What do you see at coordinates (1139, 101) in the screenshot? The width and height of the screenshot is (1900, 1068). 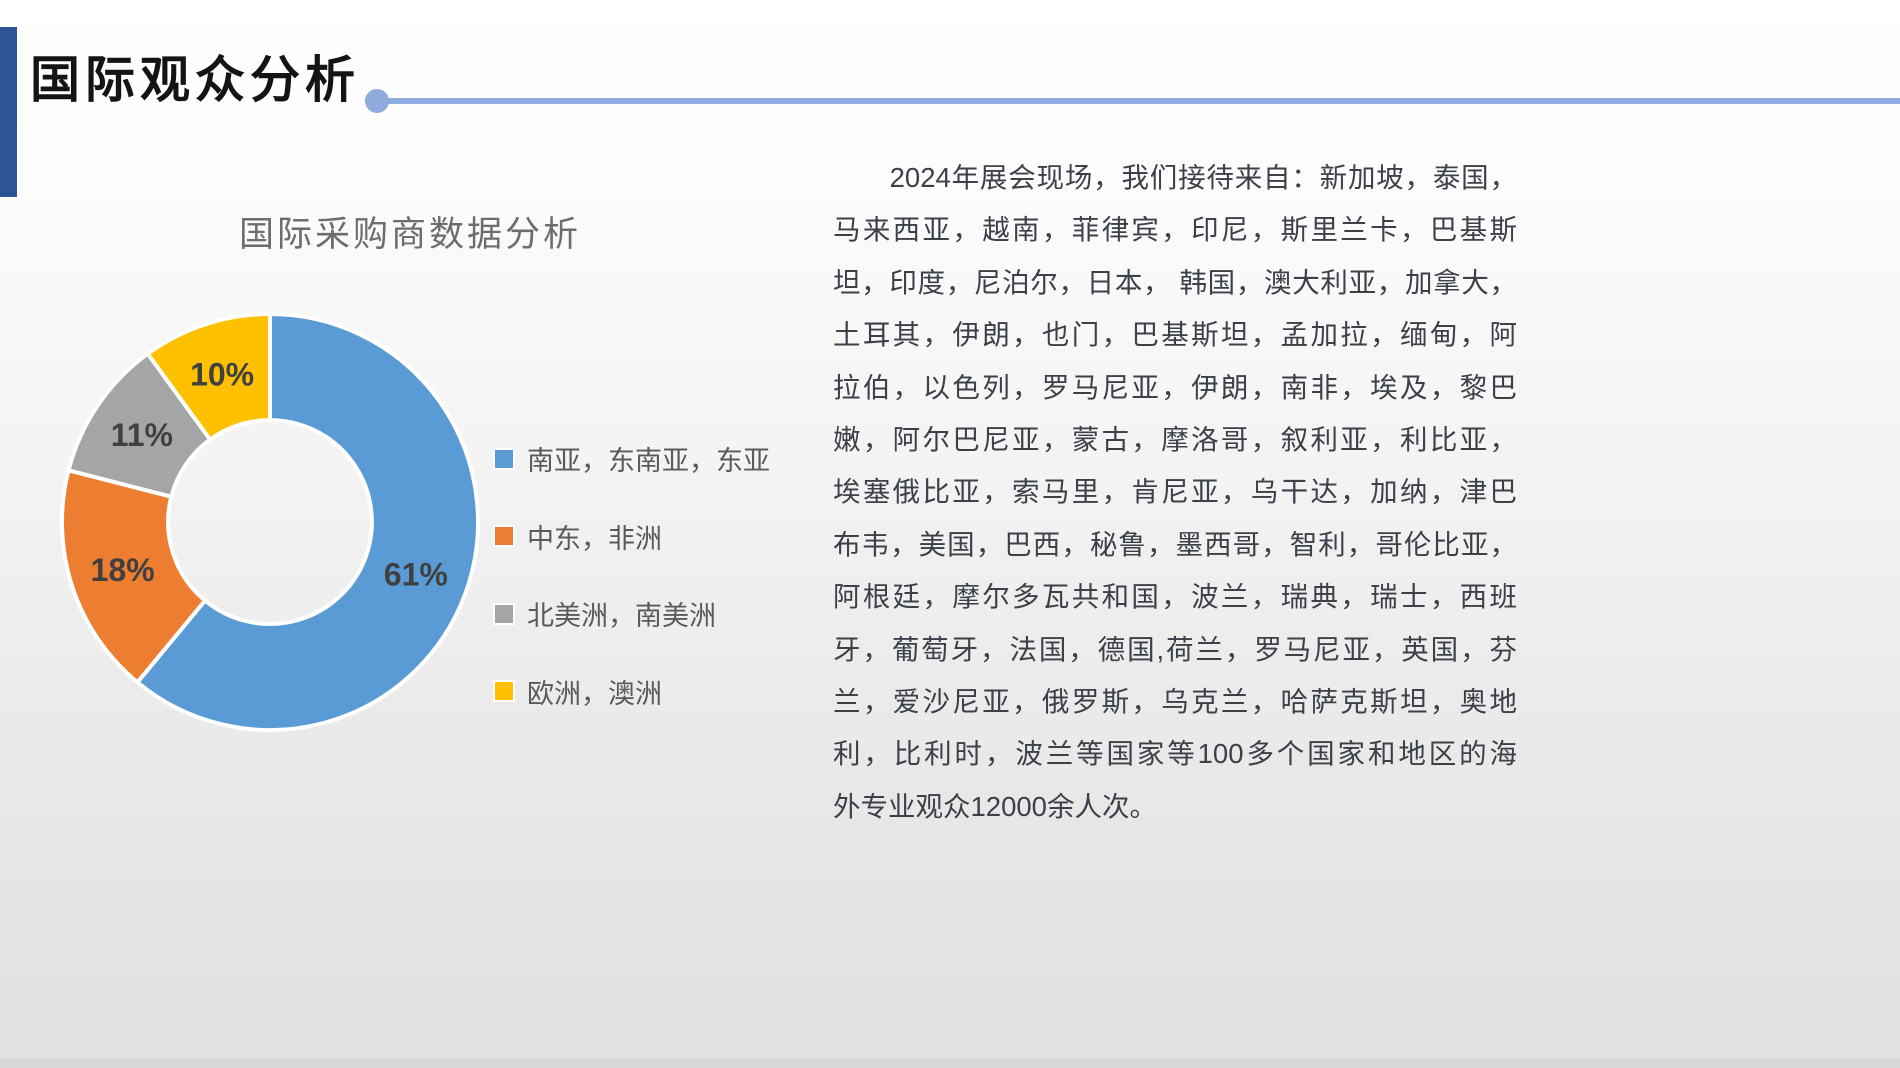 I see `title-accent-line` at bounding box center [1139, 101].